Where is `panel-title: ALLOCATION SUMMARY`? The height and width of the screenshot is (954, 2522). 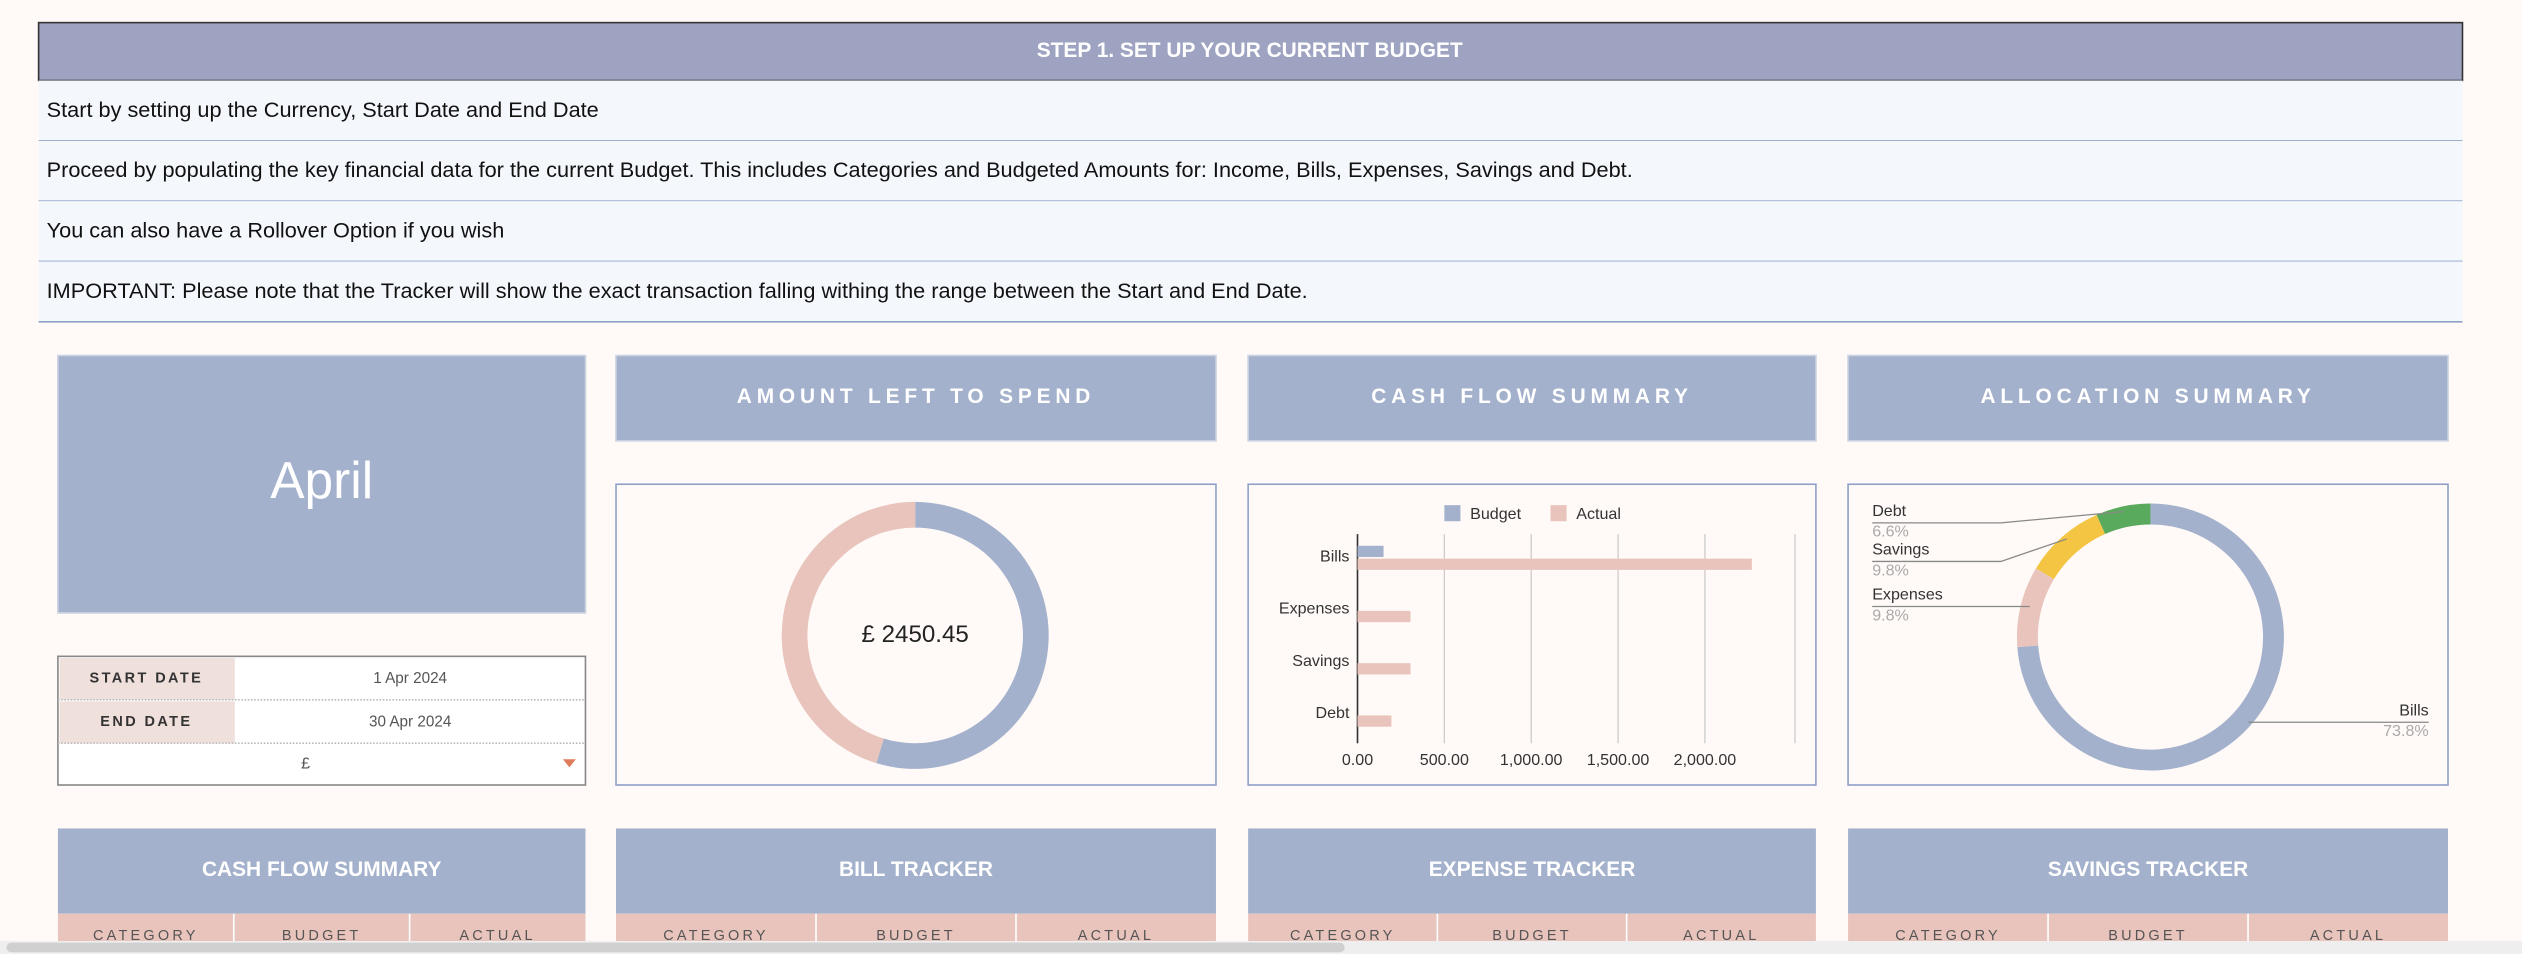 panel-title: ALLOCATION SUMMARY is located at coordinates (2147, 396).